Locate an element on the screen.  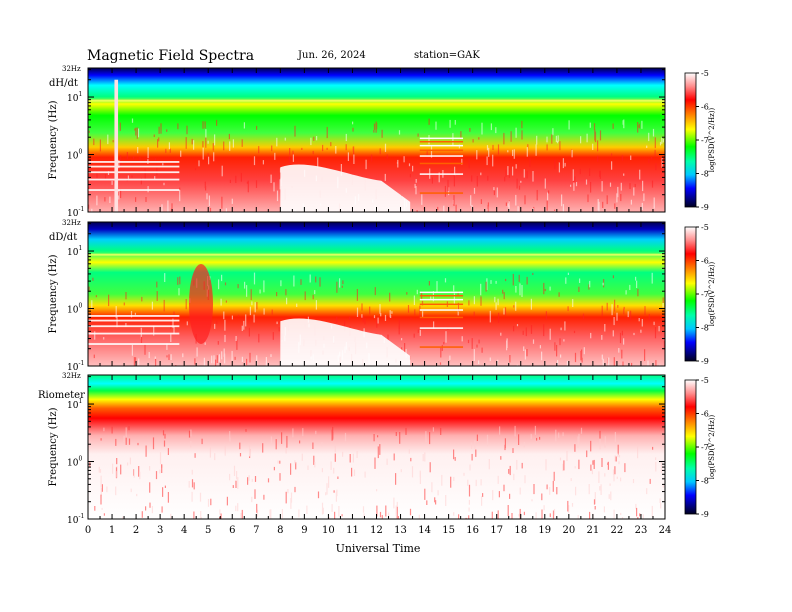
x-tick-label: 18 is located at coordinates (520, 530).